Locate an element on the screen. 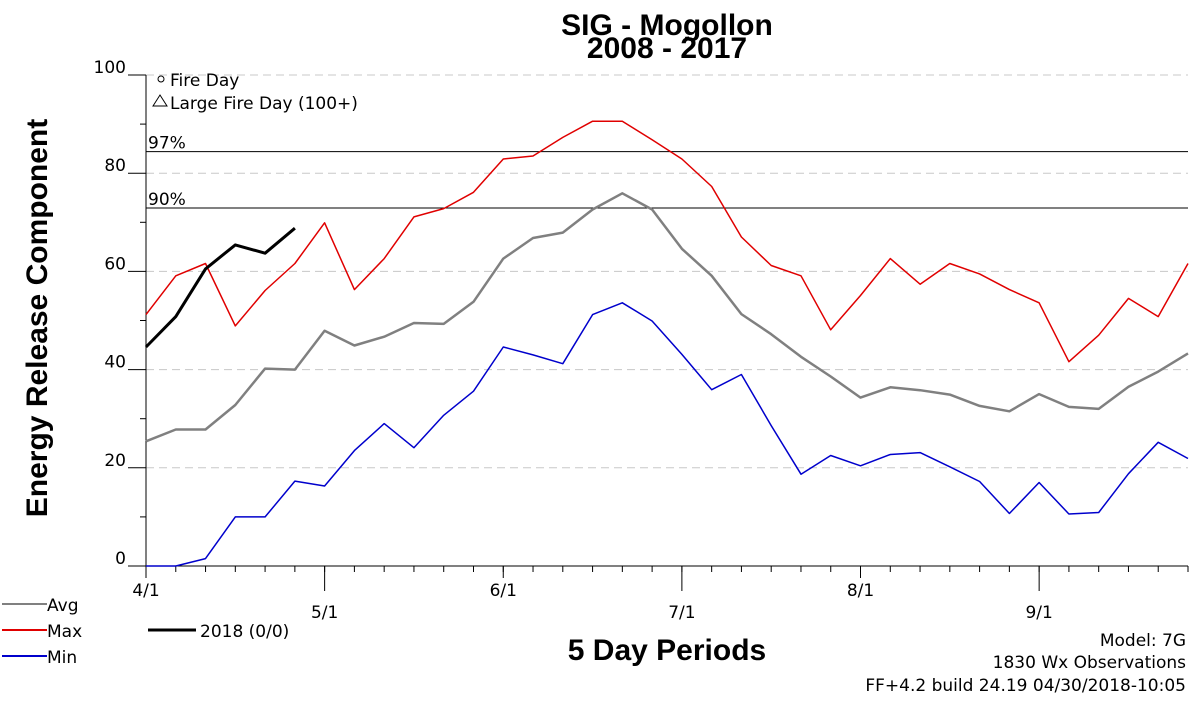  fire-day-circle-icon is located at coordinates (161, 79).